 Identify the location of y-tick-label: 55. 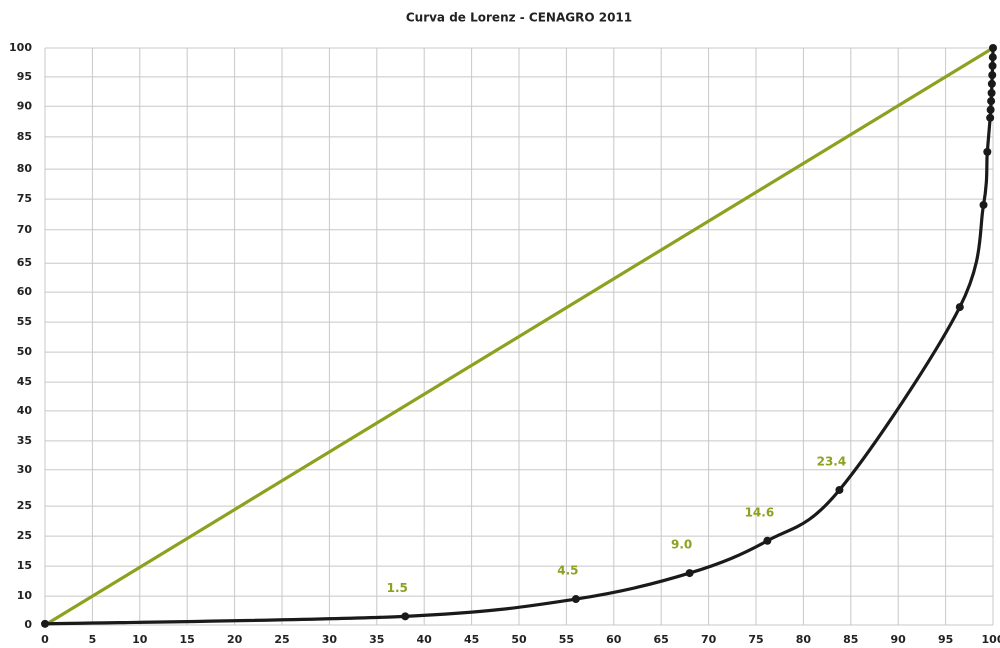
(24, 321).